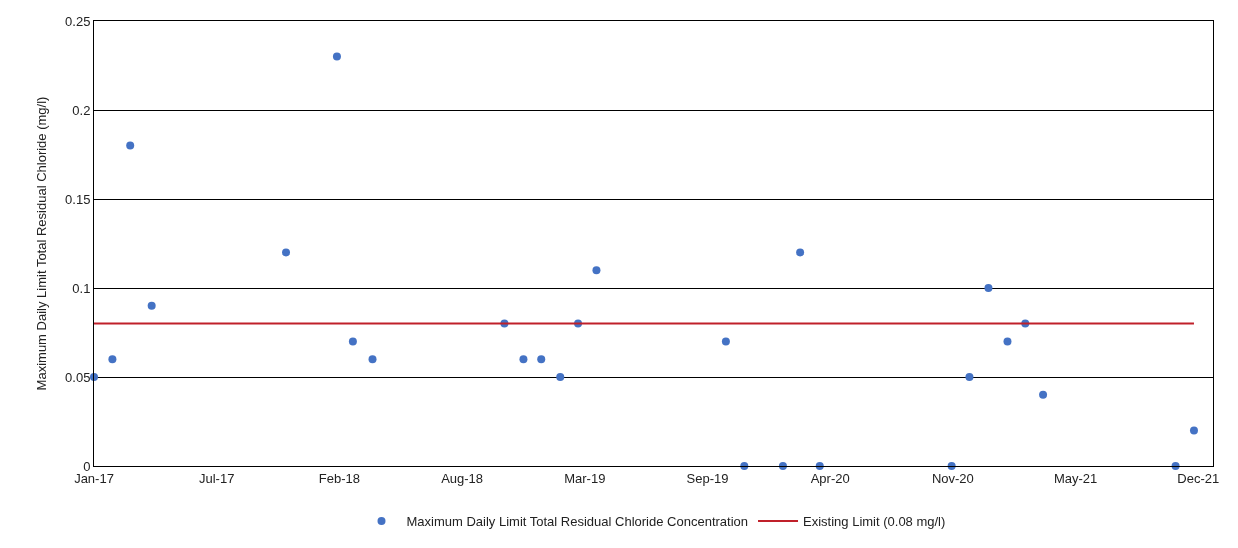 This screenshot has height=548, width=1238. I want to click on y-tick-label: 0.25, so click(78, 21).